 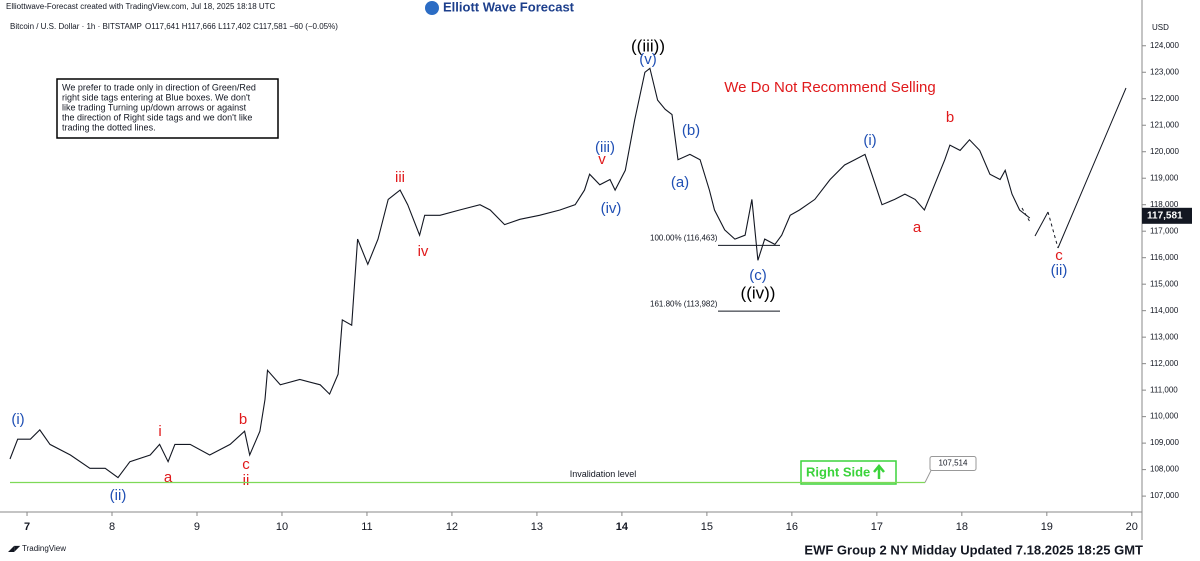 I want to click on invalidation-text: Invalidation level, so click(x=603, y=474).